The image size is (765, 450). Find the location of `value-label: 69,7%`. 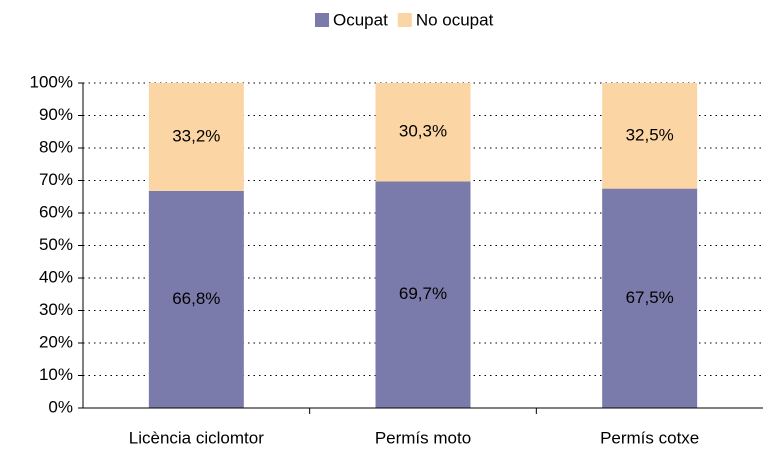

value-label: 69,7% is located at coordinates (423, 293).